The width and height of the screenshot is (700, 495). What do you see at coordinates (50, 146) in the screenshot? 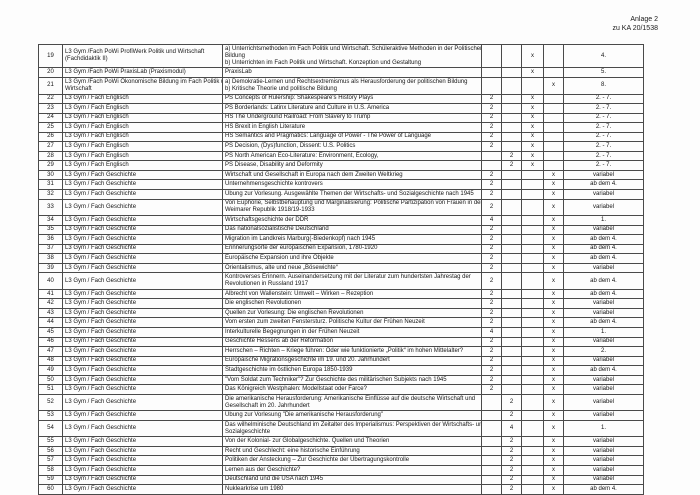
I see `row-number-cell: 27` at bounding box center [50, 146].